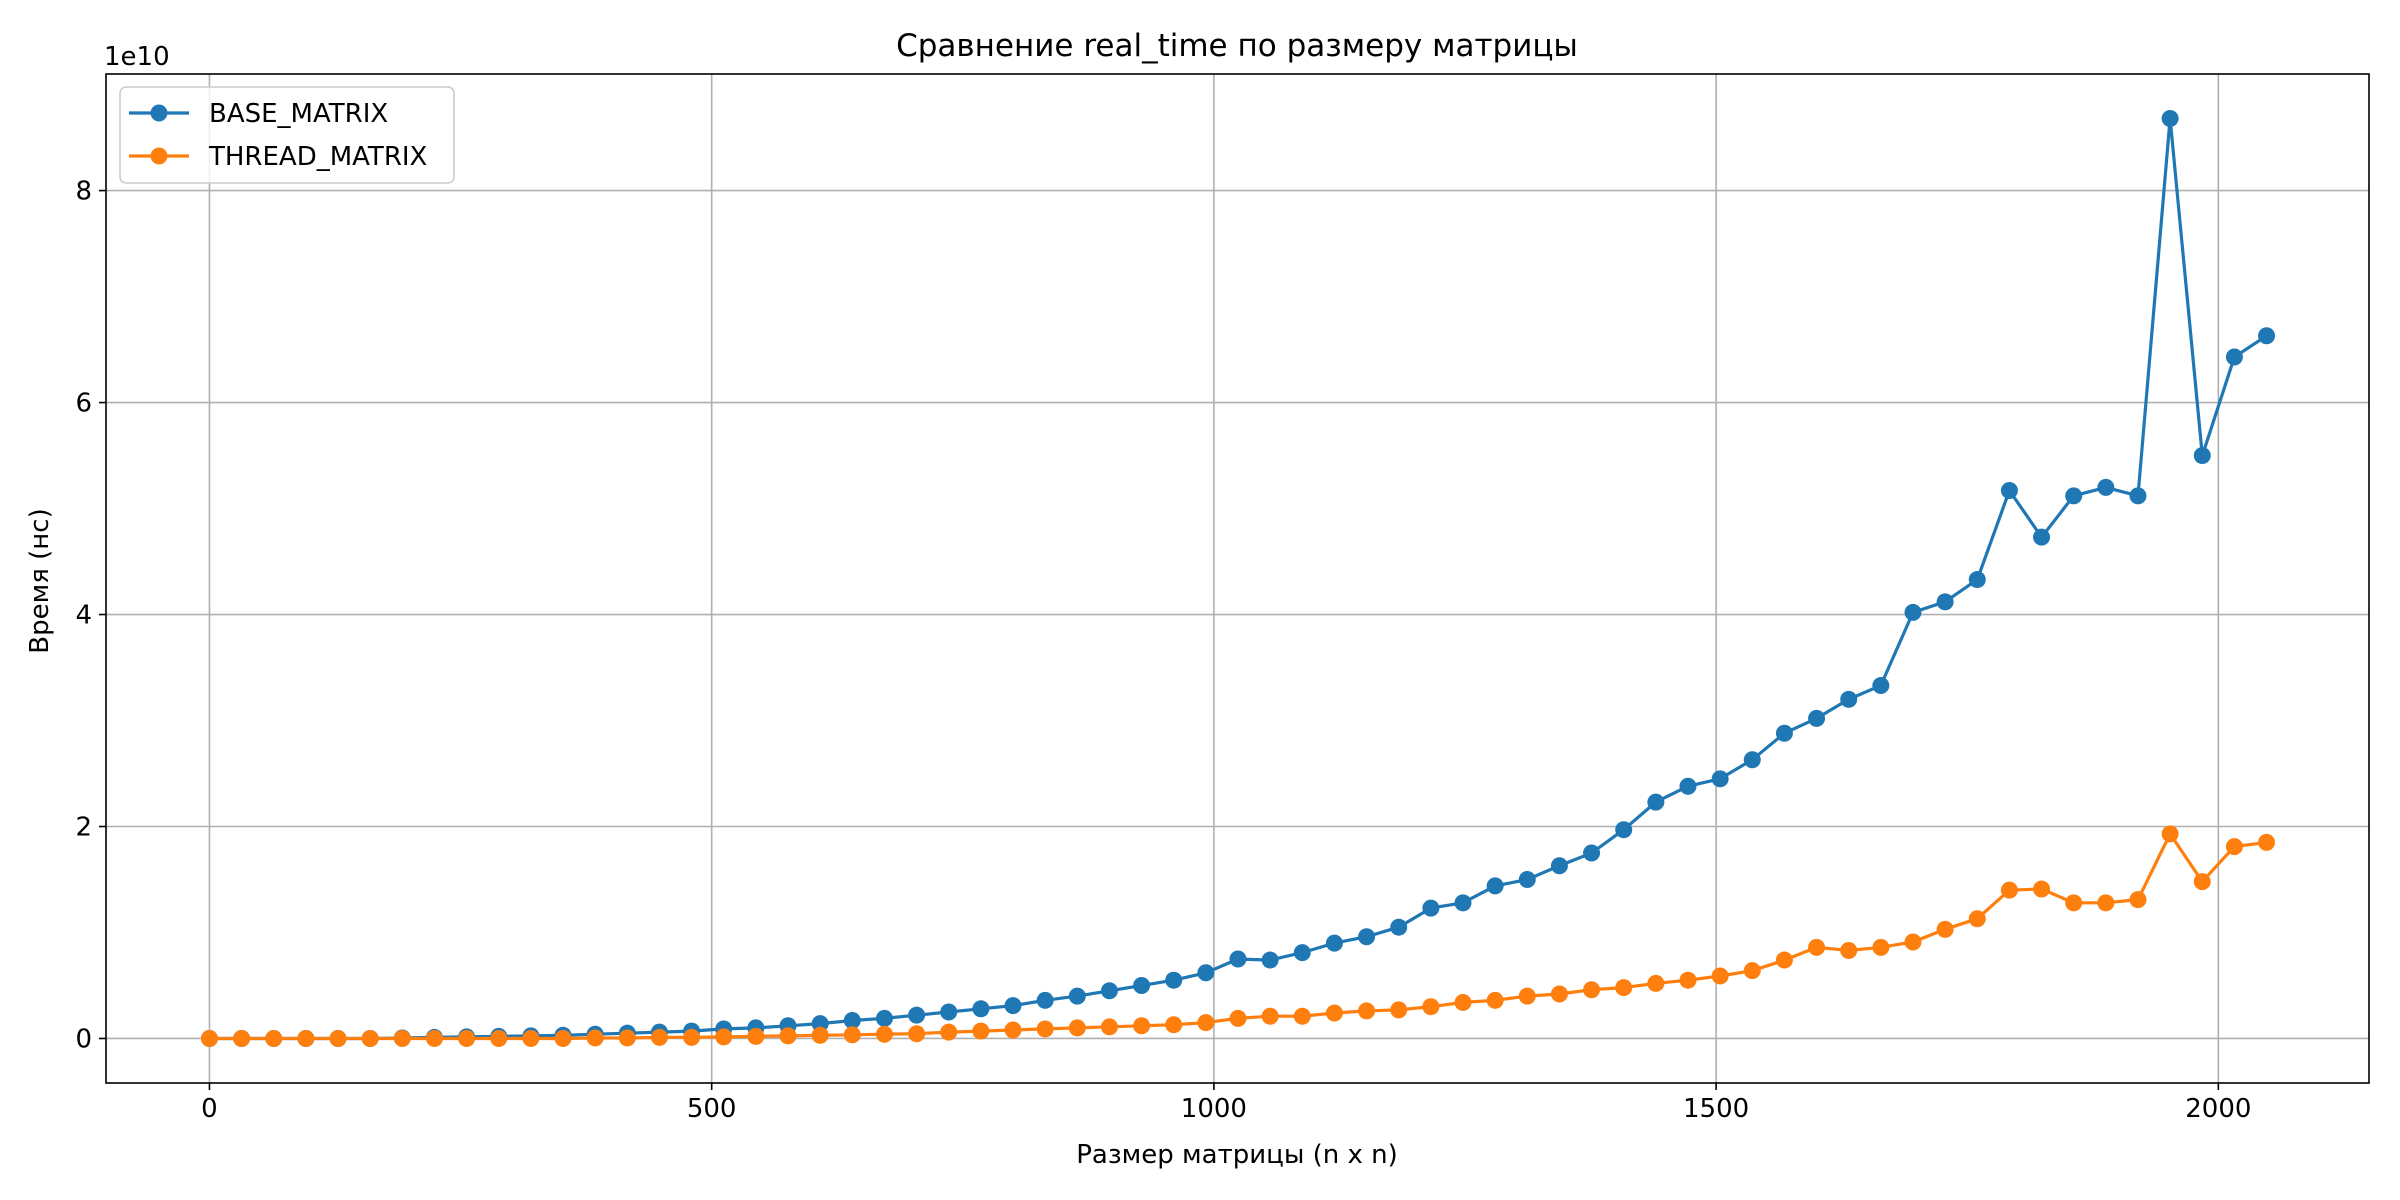  I want to click on legend: BASE_MATRIX THREAD_MATRIX, so click(287, 135).